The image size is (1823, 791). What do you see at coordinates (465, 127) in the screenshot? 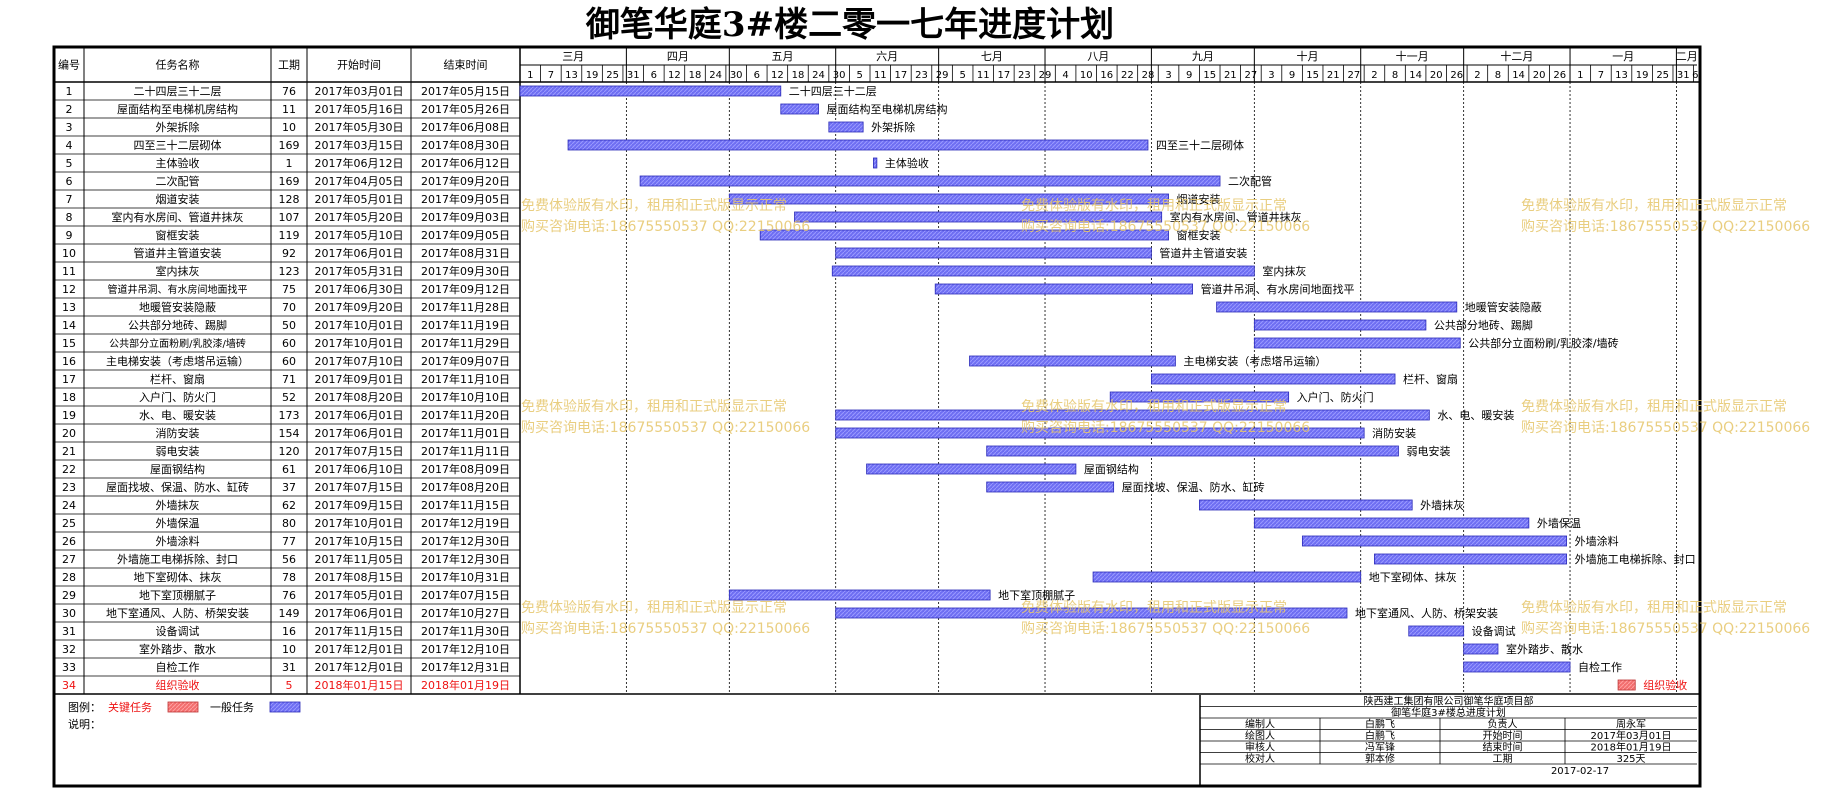
I see `task-end: 2017年06月08日` at bounding box center [465, 127].